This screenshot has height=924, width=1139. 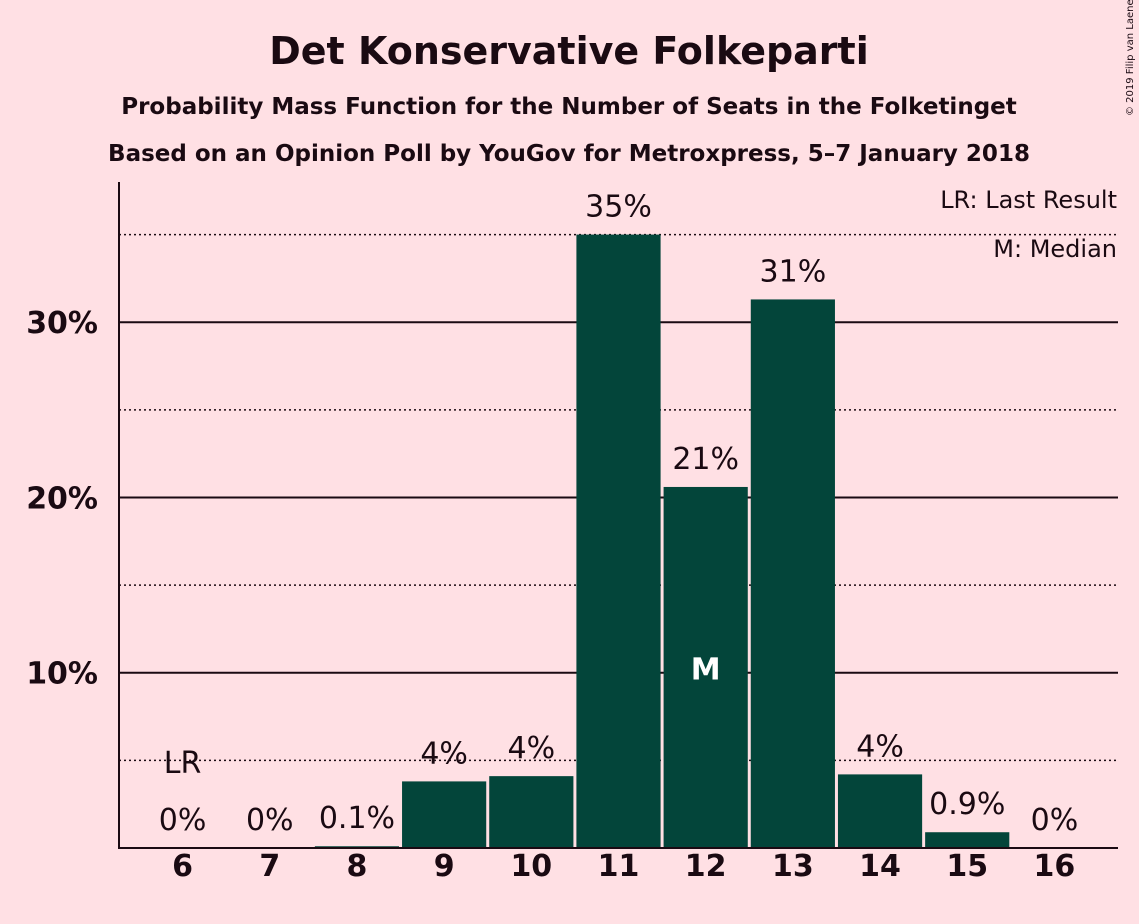 I want to click on x-tick-label: 13, so click(x=793, y=866).